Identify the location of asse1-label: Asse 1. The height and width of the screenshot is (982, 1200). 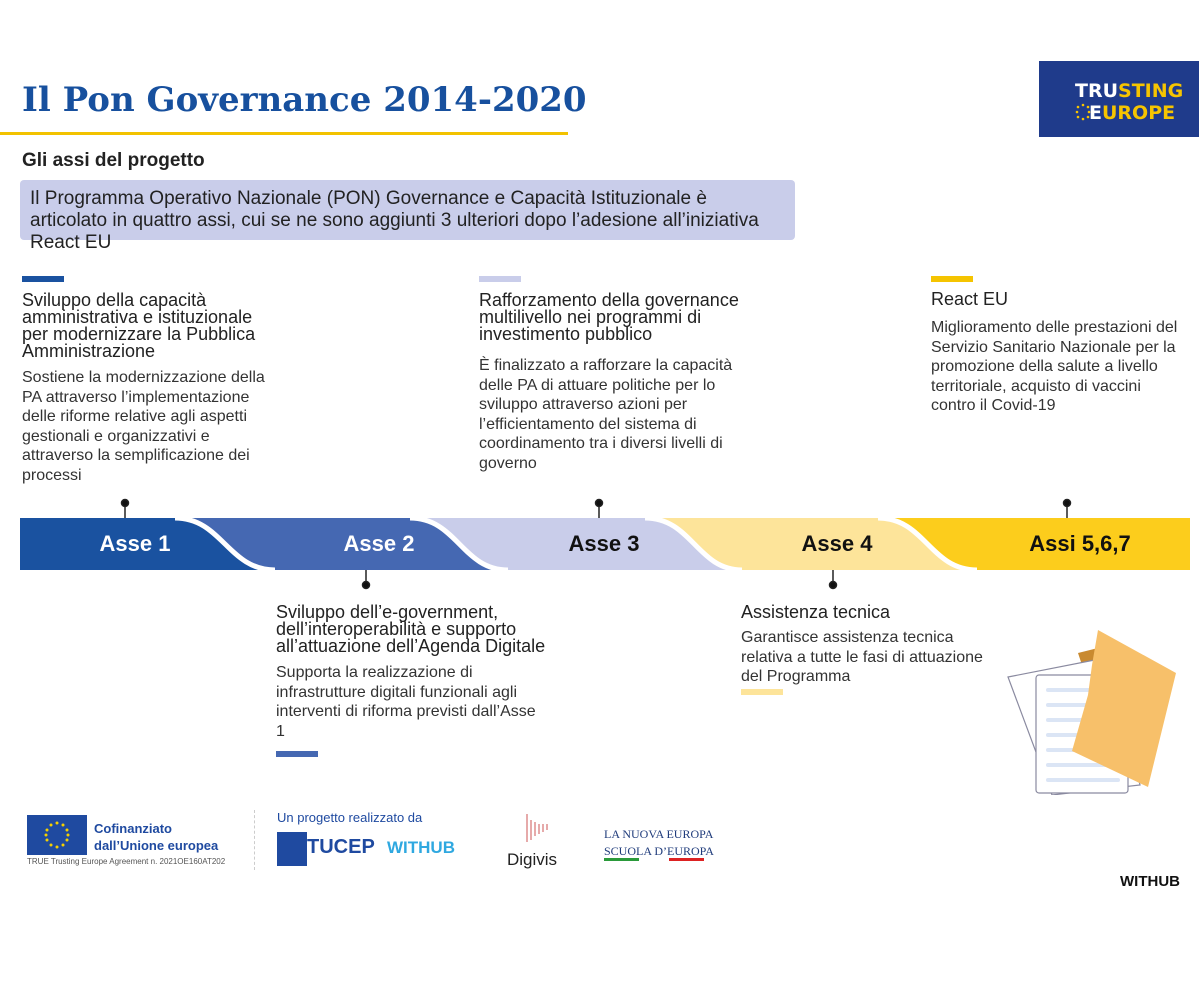
(135, 543).